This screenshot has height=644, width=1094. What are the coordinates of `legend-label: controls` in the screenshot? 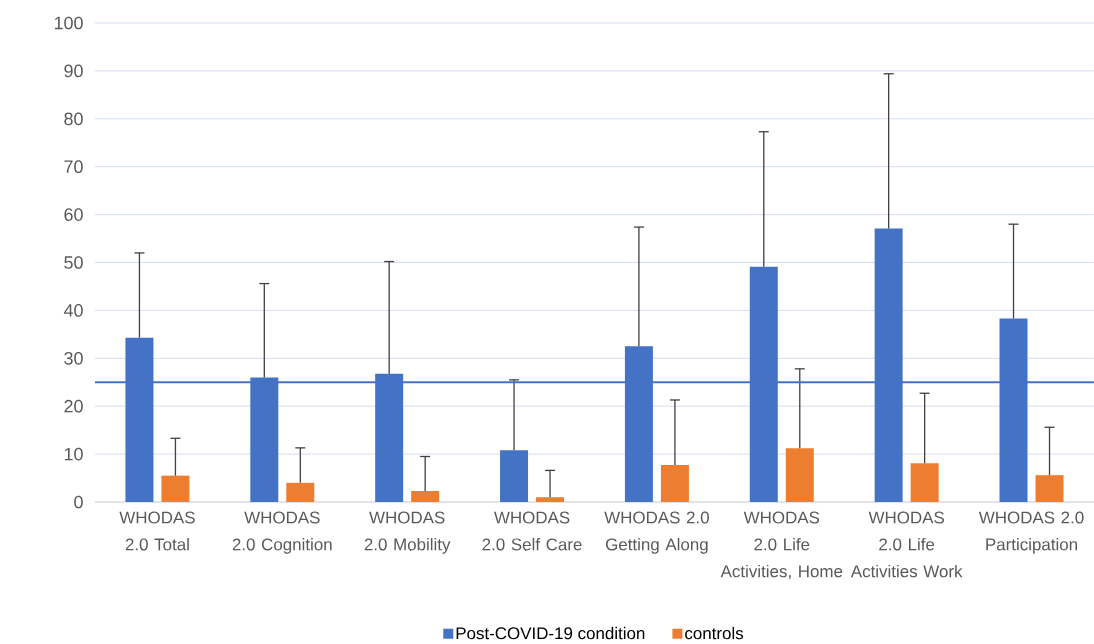 It's located at (714, 633).